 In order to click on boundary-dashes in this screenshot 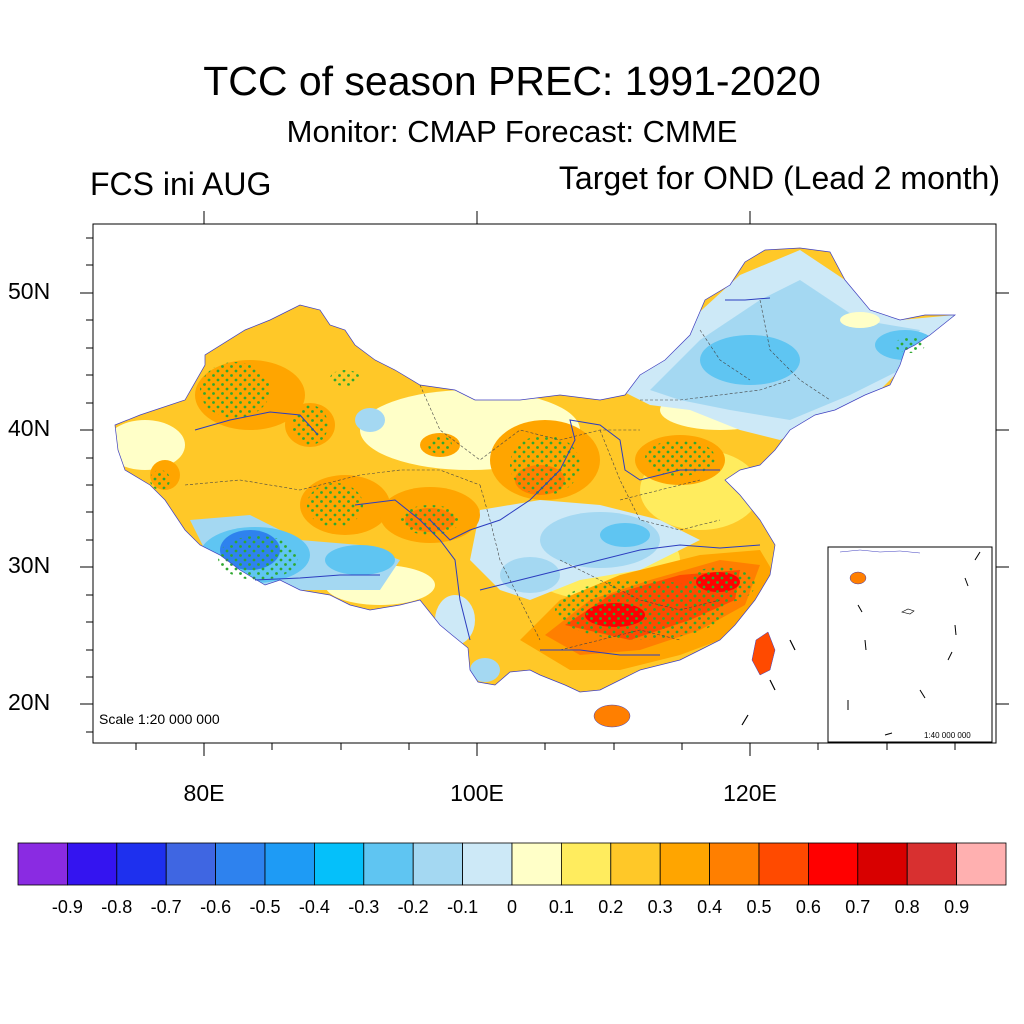, I will do `click(768, 682)`.